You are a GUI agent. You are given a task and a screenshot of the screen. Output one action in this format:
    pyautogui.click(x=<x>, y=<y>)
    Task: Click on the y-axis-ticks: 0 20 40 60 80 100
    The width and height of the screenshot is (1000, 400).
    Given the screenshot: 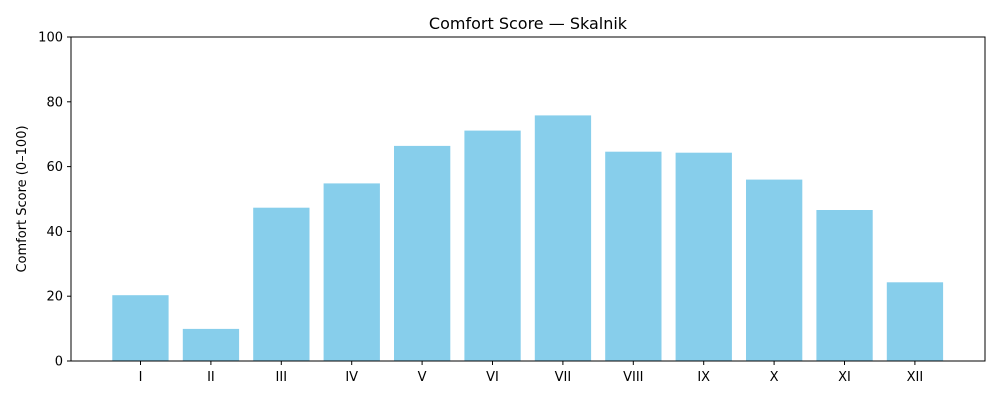 What is the action you would take?
    pyautogui.click(x=54, y=200)
    